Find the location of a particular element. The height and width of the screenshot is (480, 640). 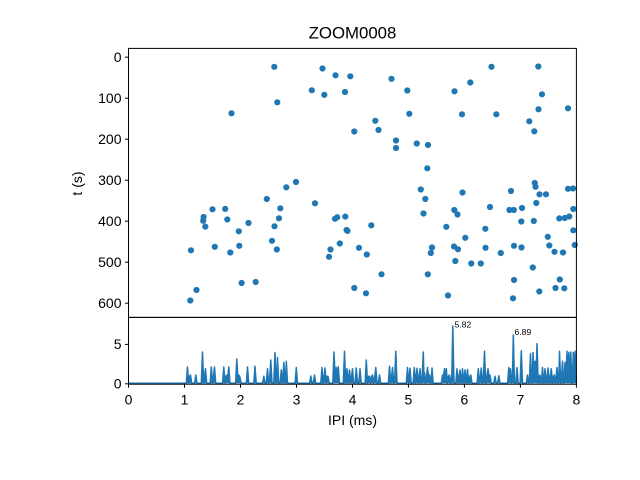

svg-text: 1 is located at coordinates (185, 400).